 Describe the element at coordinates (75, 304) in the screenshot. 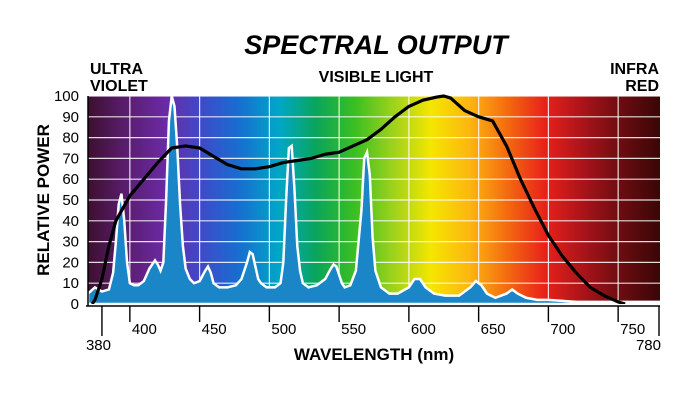

I see `y-tick-label-0: 0` at that location.